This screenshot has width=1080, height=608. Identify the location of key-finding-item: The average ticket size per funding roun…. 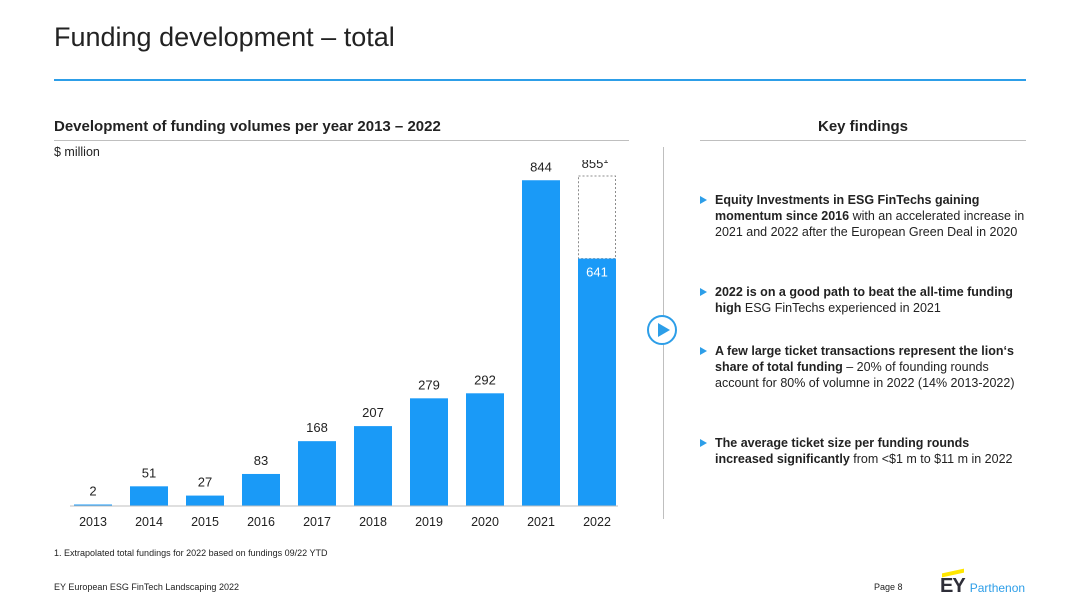
(865, 451).